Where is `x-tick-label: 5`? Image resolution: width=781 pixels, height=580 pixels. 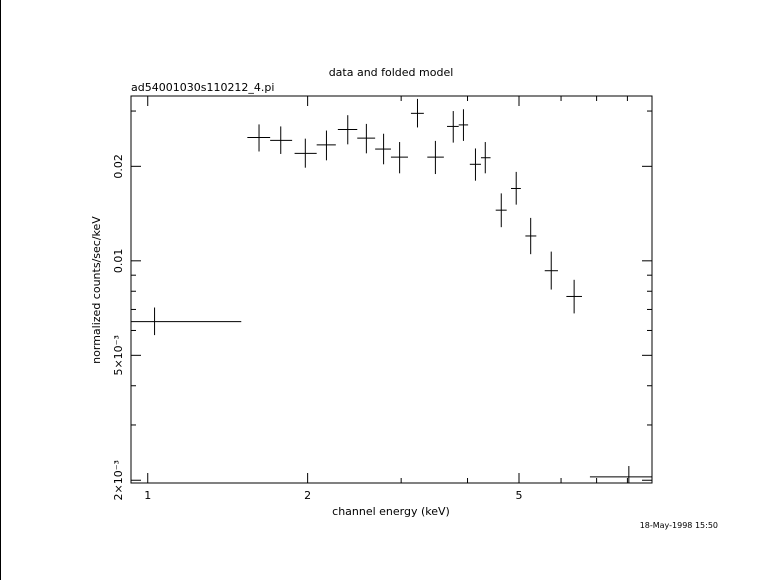
x-tick-label: 5 is located at coordinates (518, 495).